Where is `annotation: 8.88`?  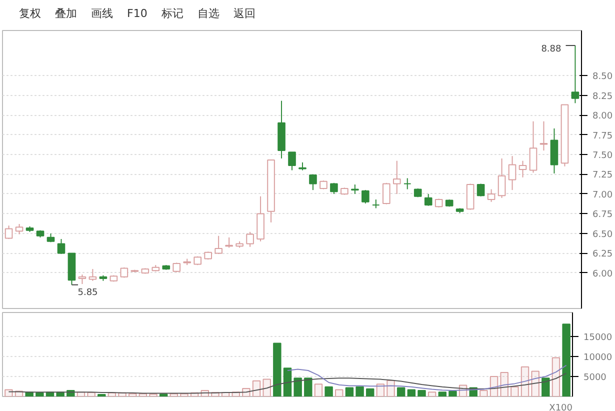 annotation: 8.88 is located at coordinates (551, 49).